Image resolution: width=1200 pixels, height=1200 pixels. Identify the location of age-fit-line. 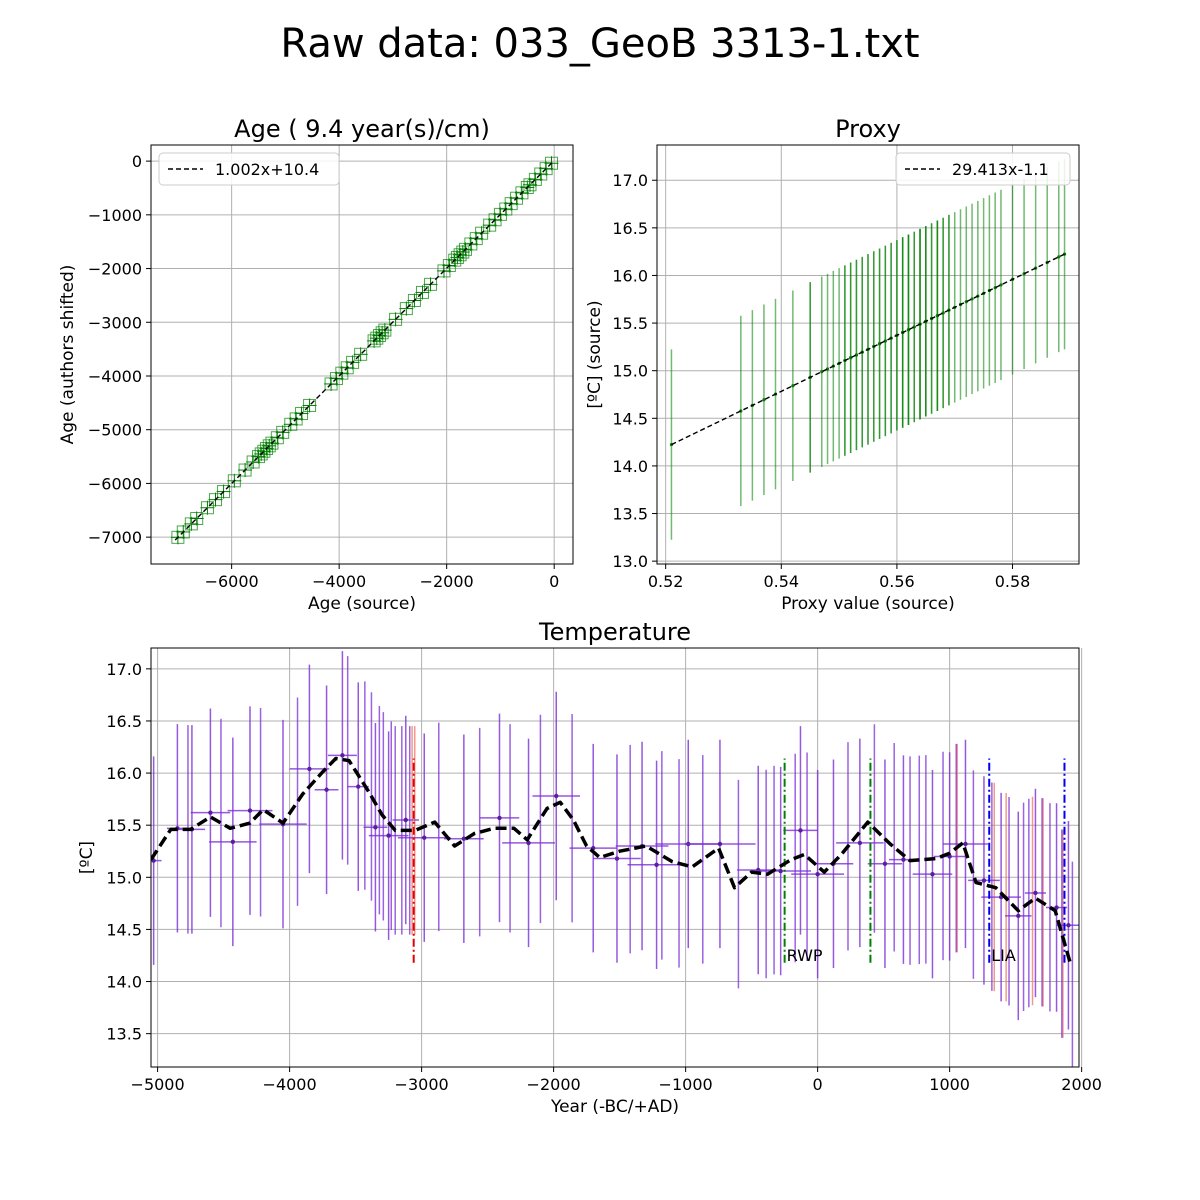
(364, 351).